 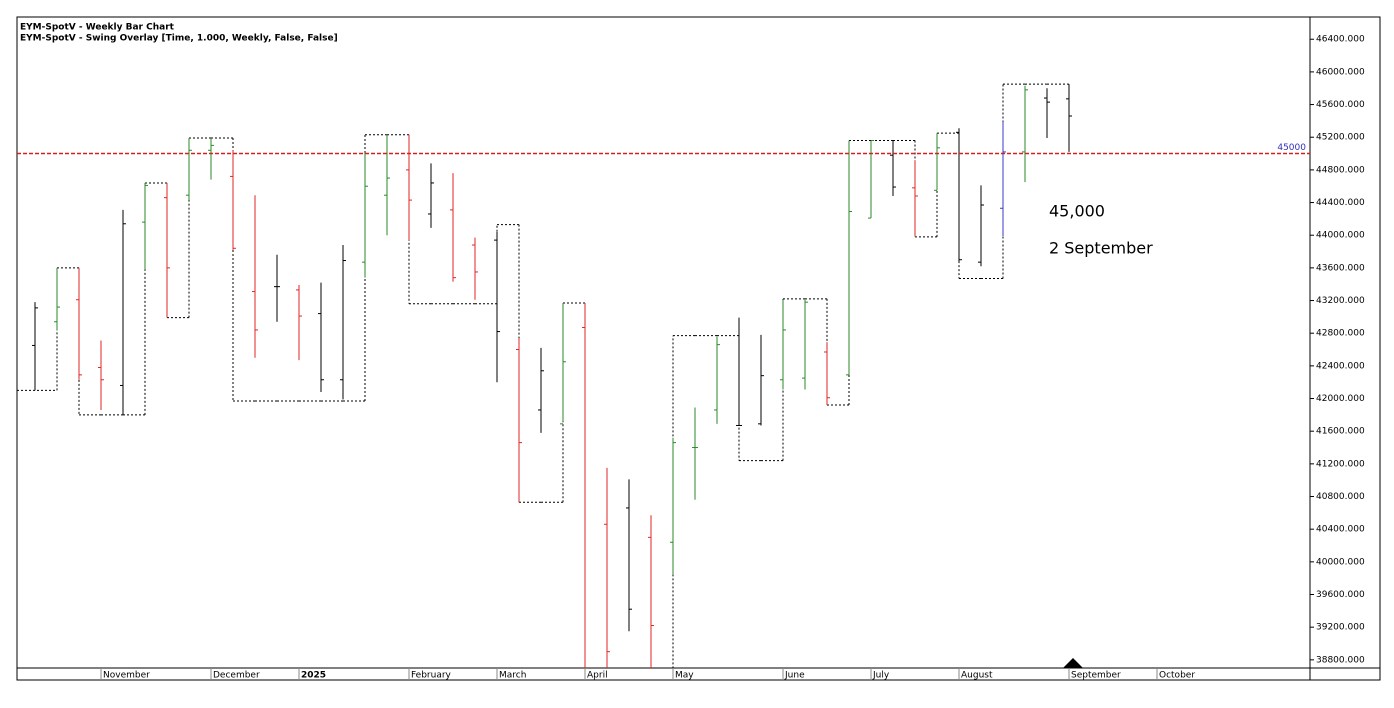 What do you see at coordinates (597, 676) in the screenshot?
I see `x-tick-label: April` at bounding box center [597, 676].